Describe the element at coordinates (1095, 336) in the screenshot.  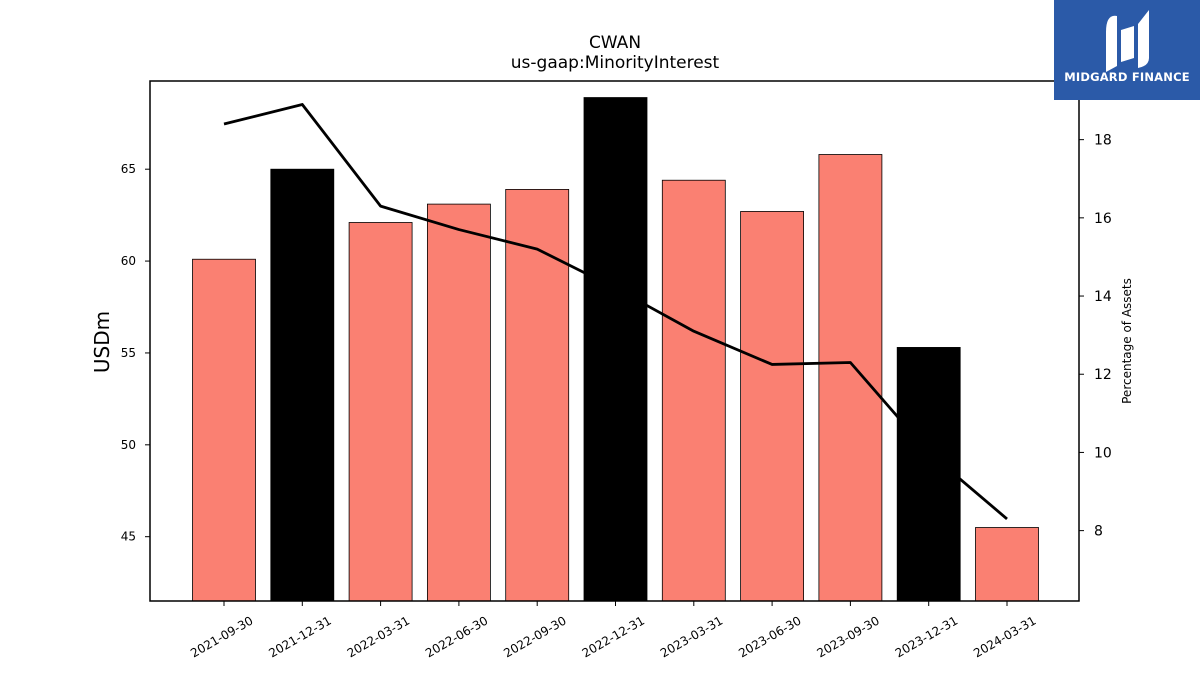
I see `y-axis-right: 8 10 12 14 16 18` at that location.